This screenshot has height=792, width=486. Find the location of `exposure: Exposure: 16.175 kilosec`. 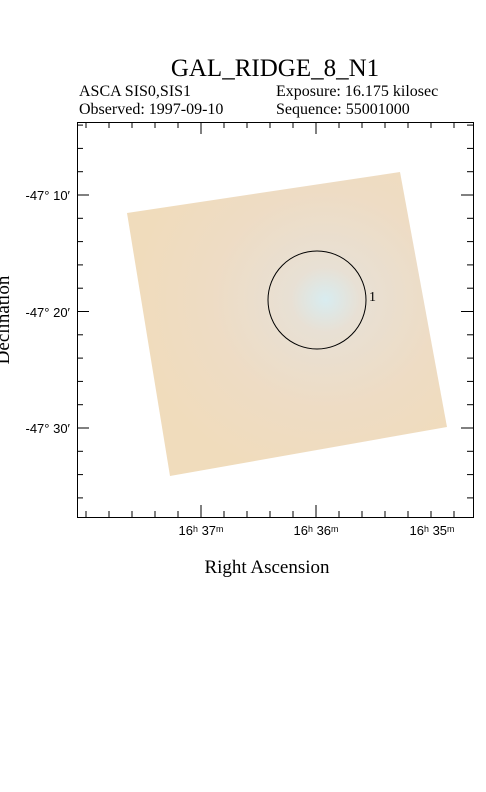

exposure: Exposure: 16.175 kilosec is located at coordinates (357, 91).